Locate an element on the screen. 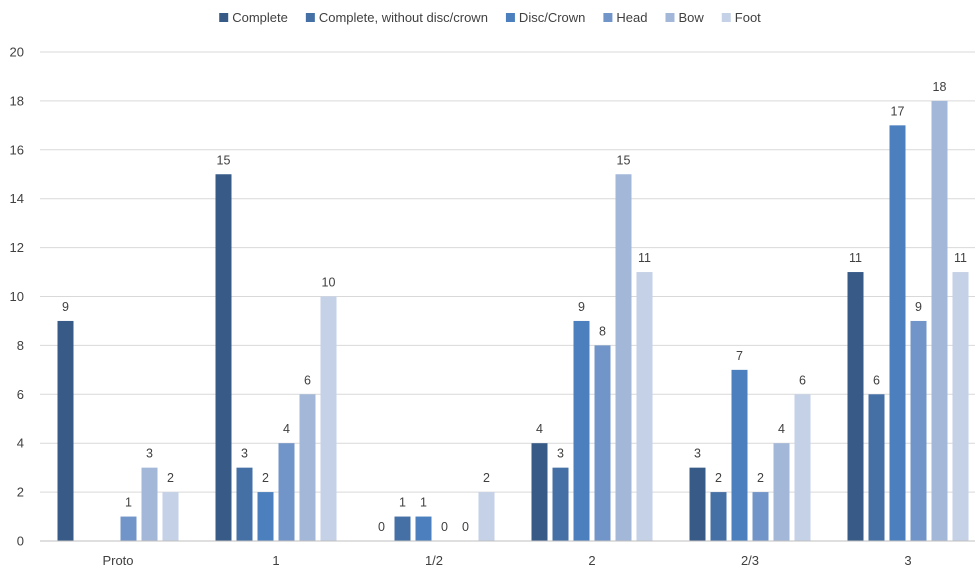 The width and height of the screenshot is (980, 571). legend-label: Foot is located at coordinates (748, 17).